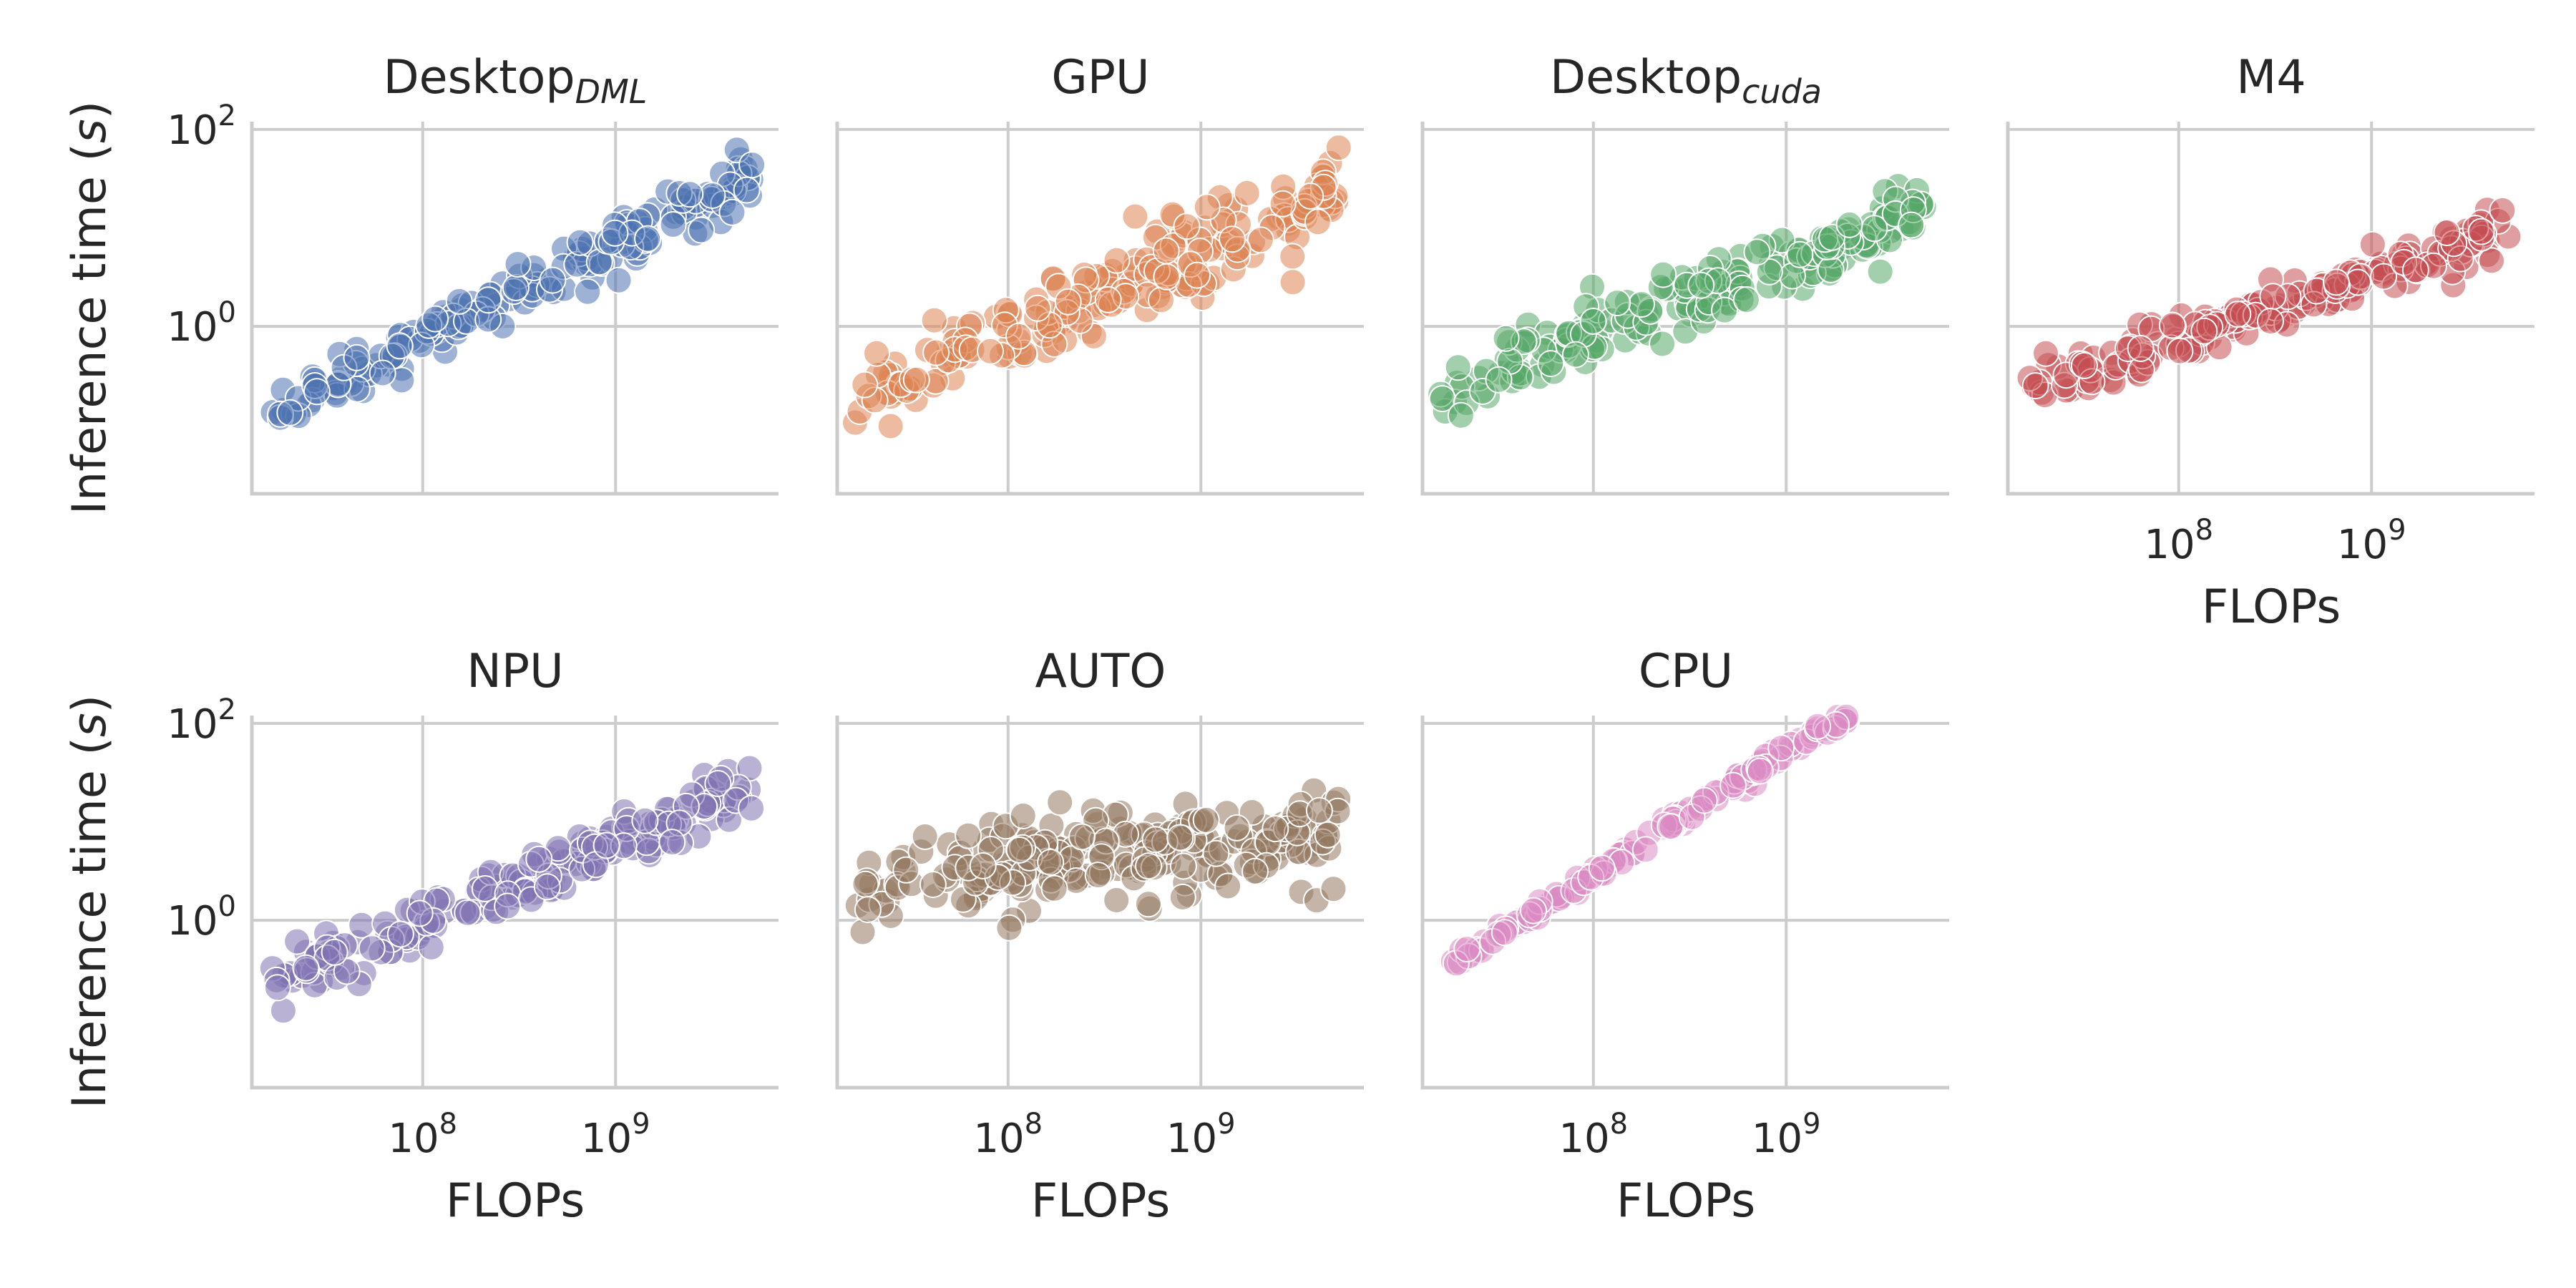 The image size is (2576, 1288). Describe the element at coordinates (2271, 77) in the screenshot. I see `panel-title: M4` at that location.